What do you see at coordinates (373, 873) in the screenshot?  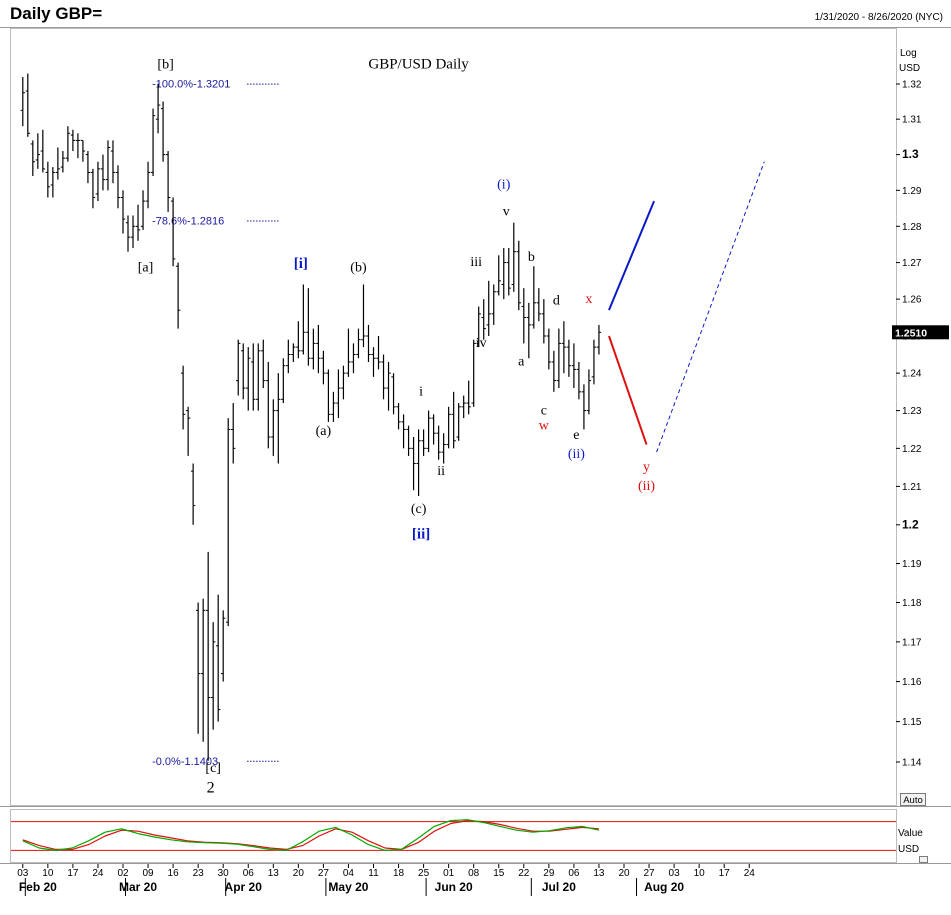 I see `x-tick-label: 11` at bounding box center [373, 873].